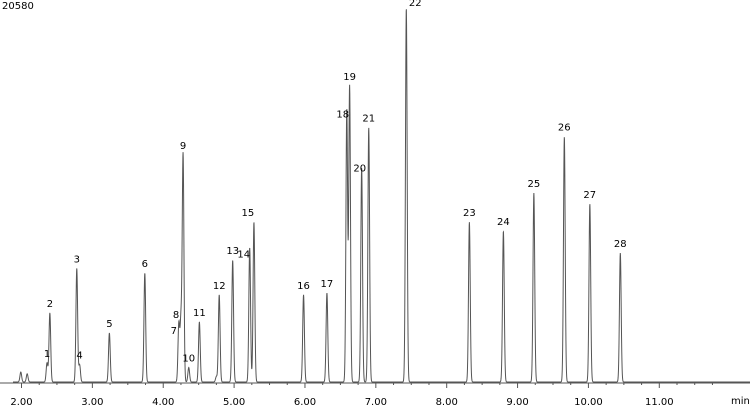 This screenshot has width=750, height=408. Describe the element at coordinates (109, 324) in the screenshot. I see `peak-label-5: 5` at that location.